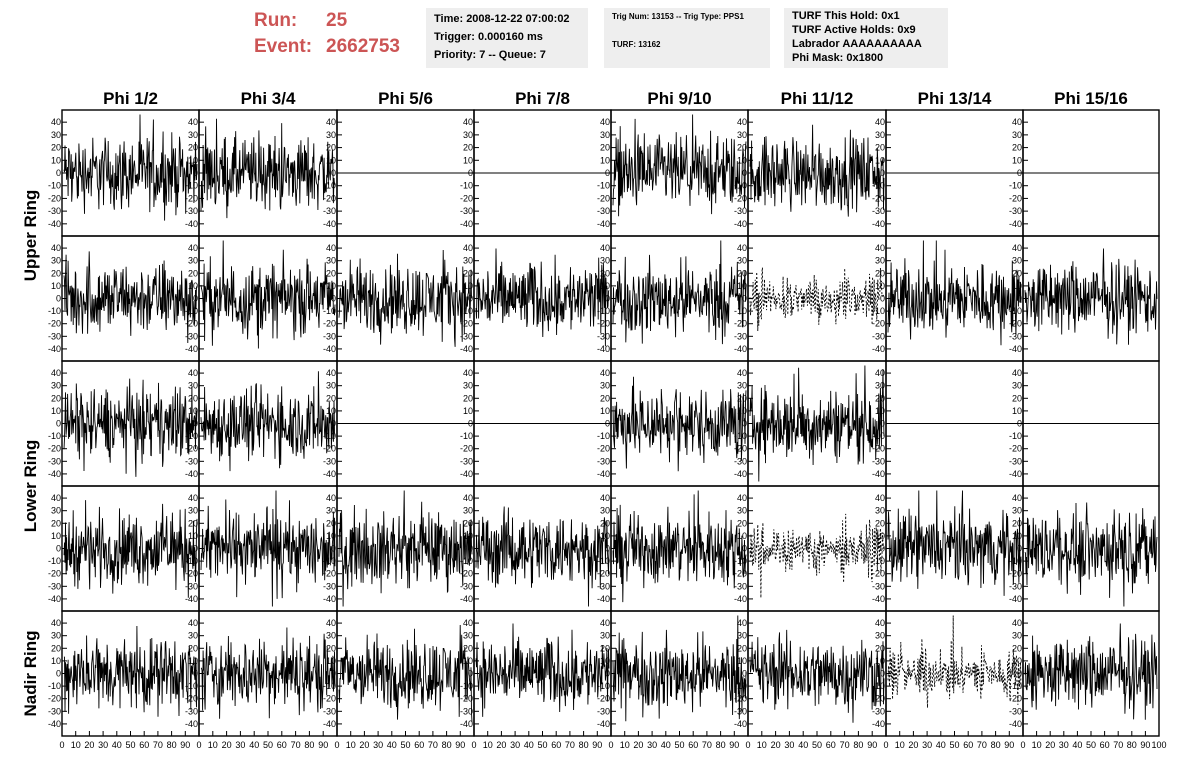 The image size is (1196, 772). What do you see at coordinates (185, 745) in the screenshot?
I see `x-tick-label: 90` at bounding box center [185, 745].